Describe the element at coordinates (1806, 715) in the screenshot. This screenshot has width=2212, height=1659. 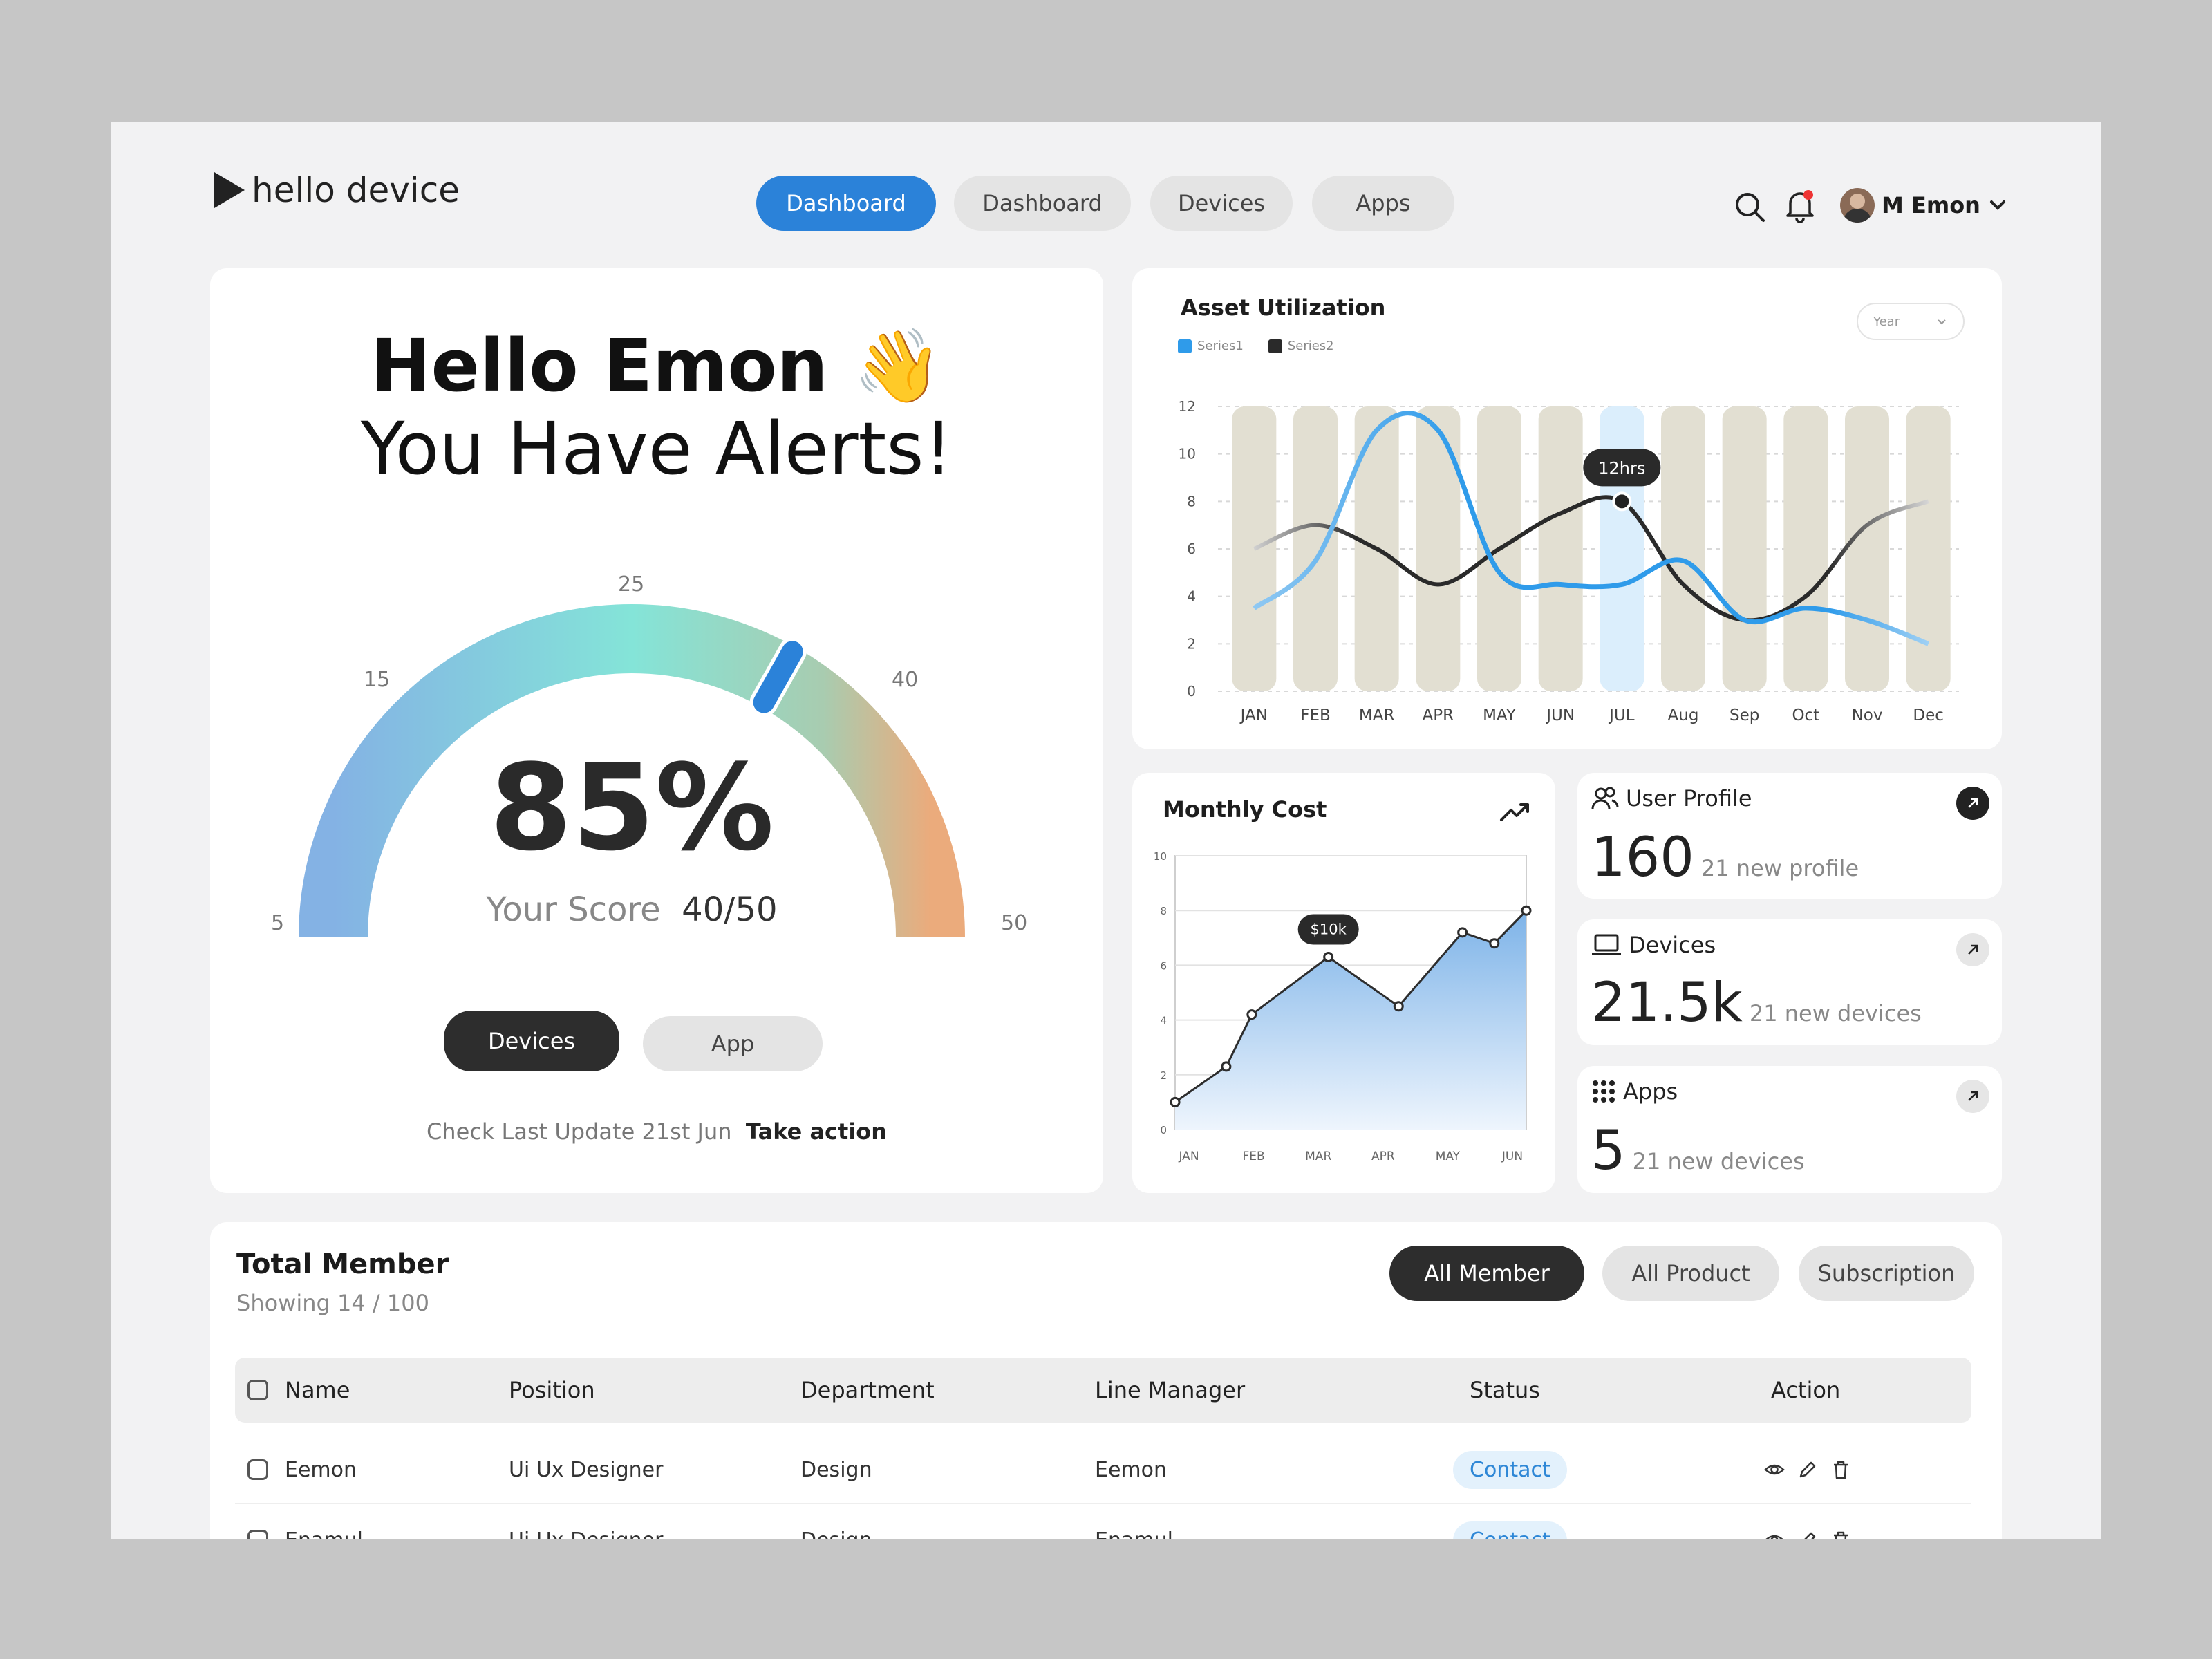
I see `x-tick-label: Oct` at that location.